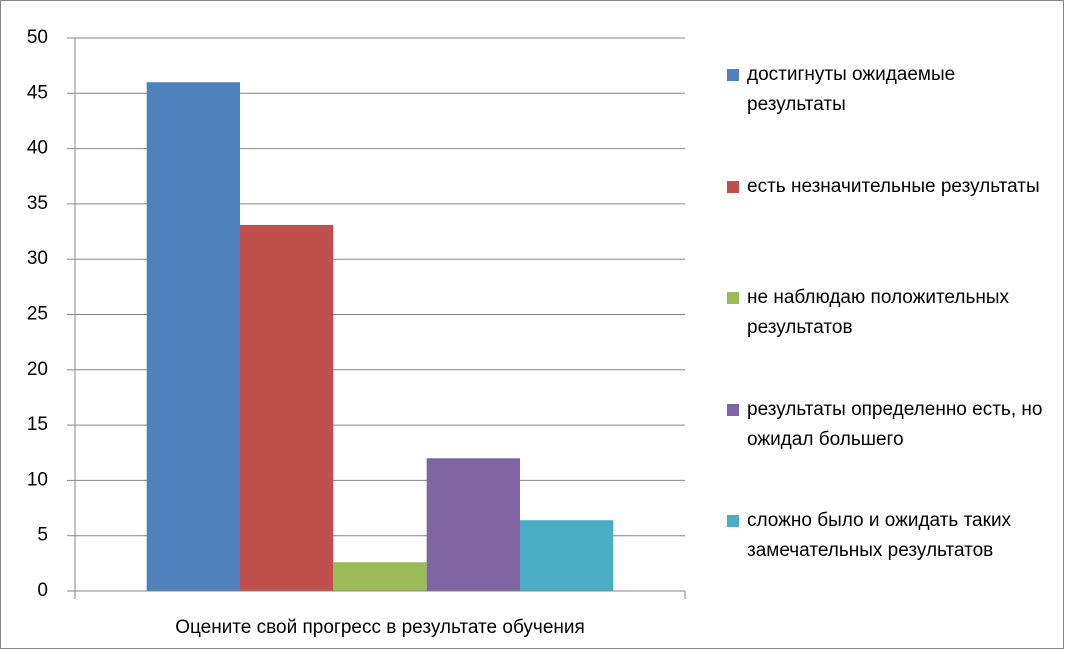  Describe the element at coordinates (37, 148) in the screenshot. I see `y-tick-label: 40` at that location.